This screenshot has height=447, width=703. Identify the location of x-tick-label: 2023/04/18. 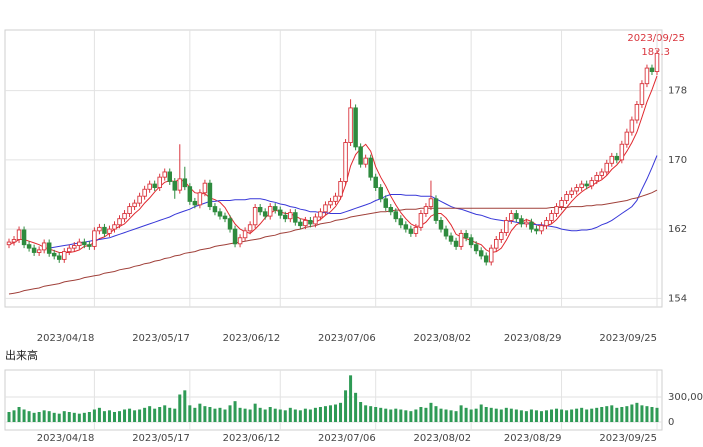
(66, 438).